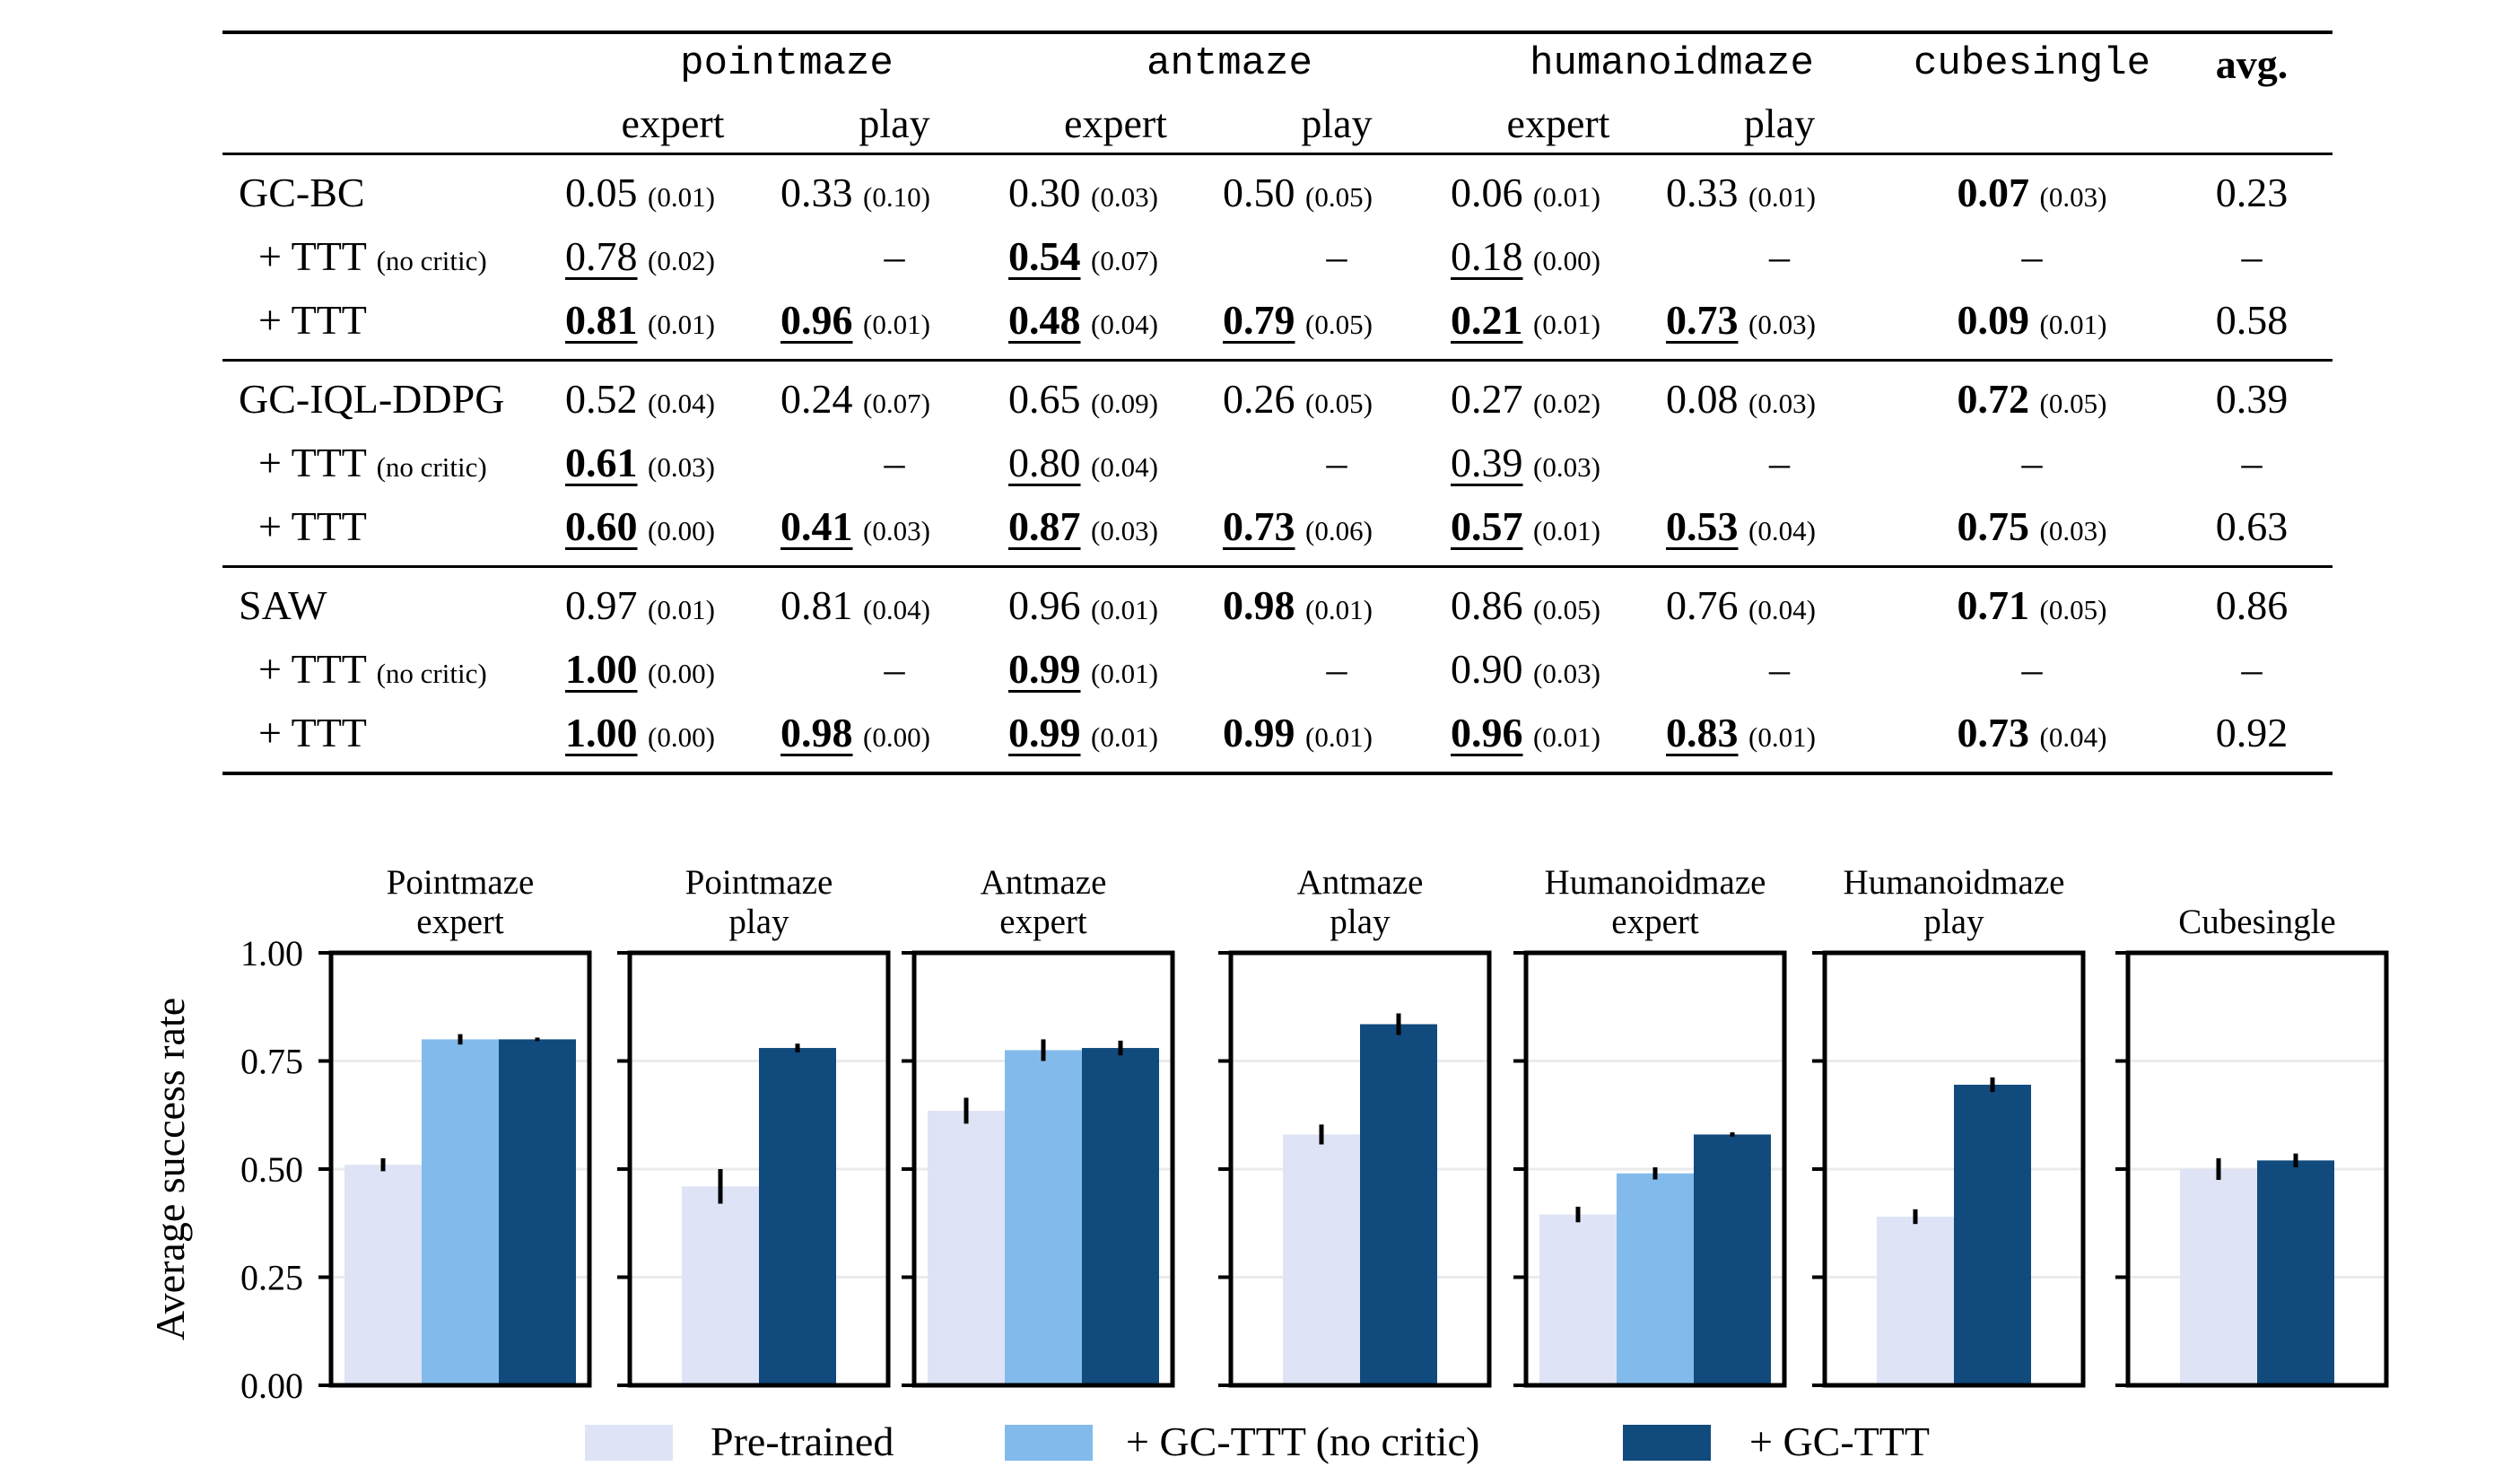 This screenshot has height=1484, width=2520. I want to click on cell-value: 0.87, so click(1044, 526).